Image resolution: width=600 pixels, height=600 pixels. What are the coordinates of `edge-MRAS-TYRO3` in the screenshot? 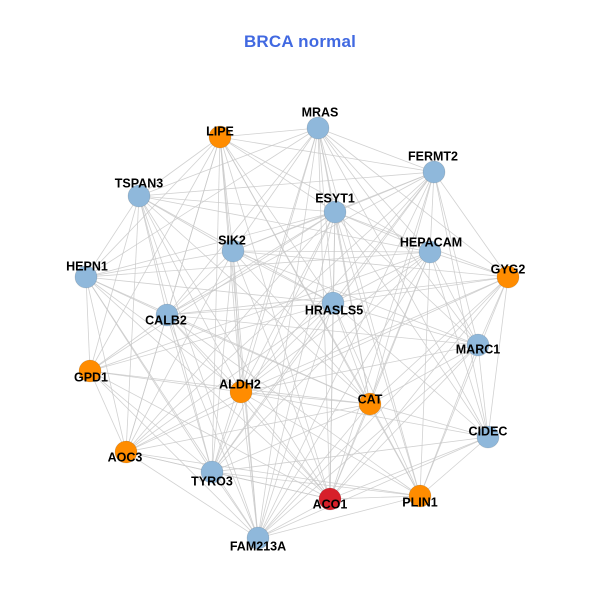 It's located at (265, 300).